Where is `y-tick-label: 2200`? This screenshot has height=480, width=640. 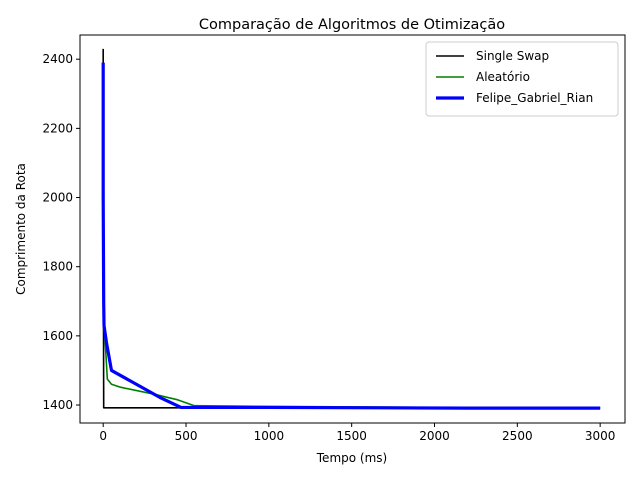 y-tick-label: 2200 is located at coordinates (57, 128).